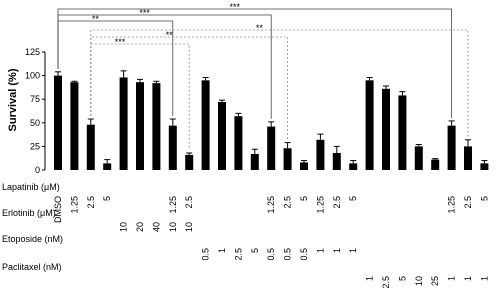  What do you see at coordinates (35, 123) in the screenshot?
I see `y-tick-label: 50` at bounding box center [35, 123].